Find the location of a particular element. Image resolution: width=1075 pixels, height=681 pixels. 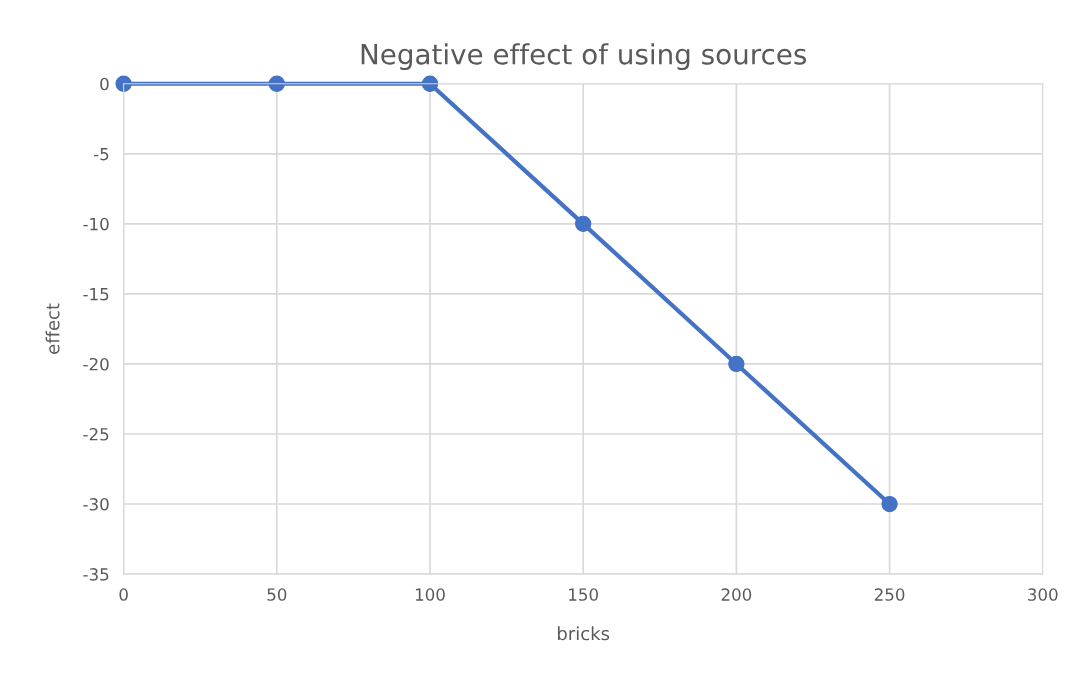

x-tick-label: 50 is located at coordinates (277, 594).